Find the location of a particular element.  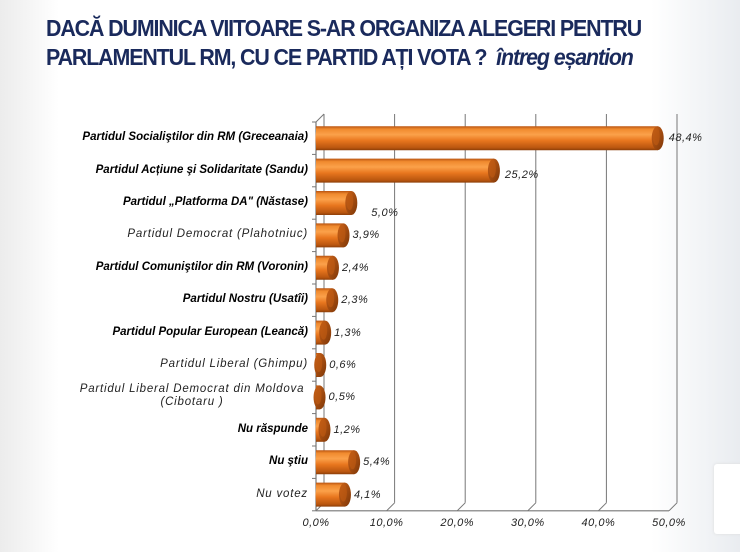

value-label: 2,3% is located at coordinates (355, 300).